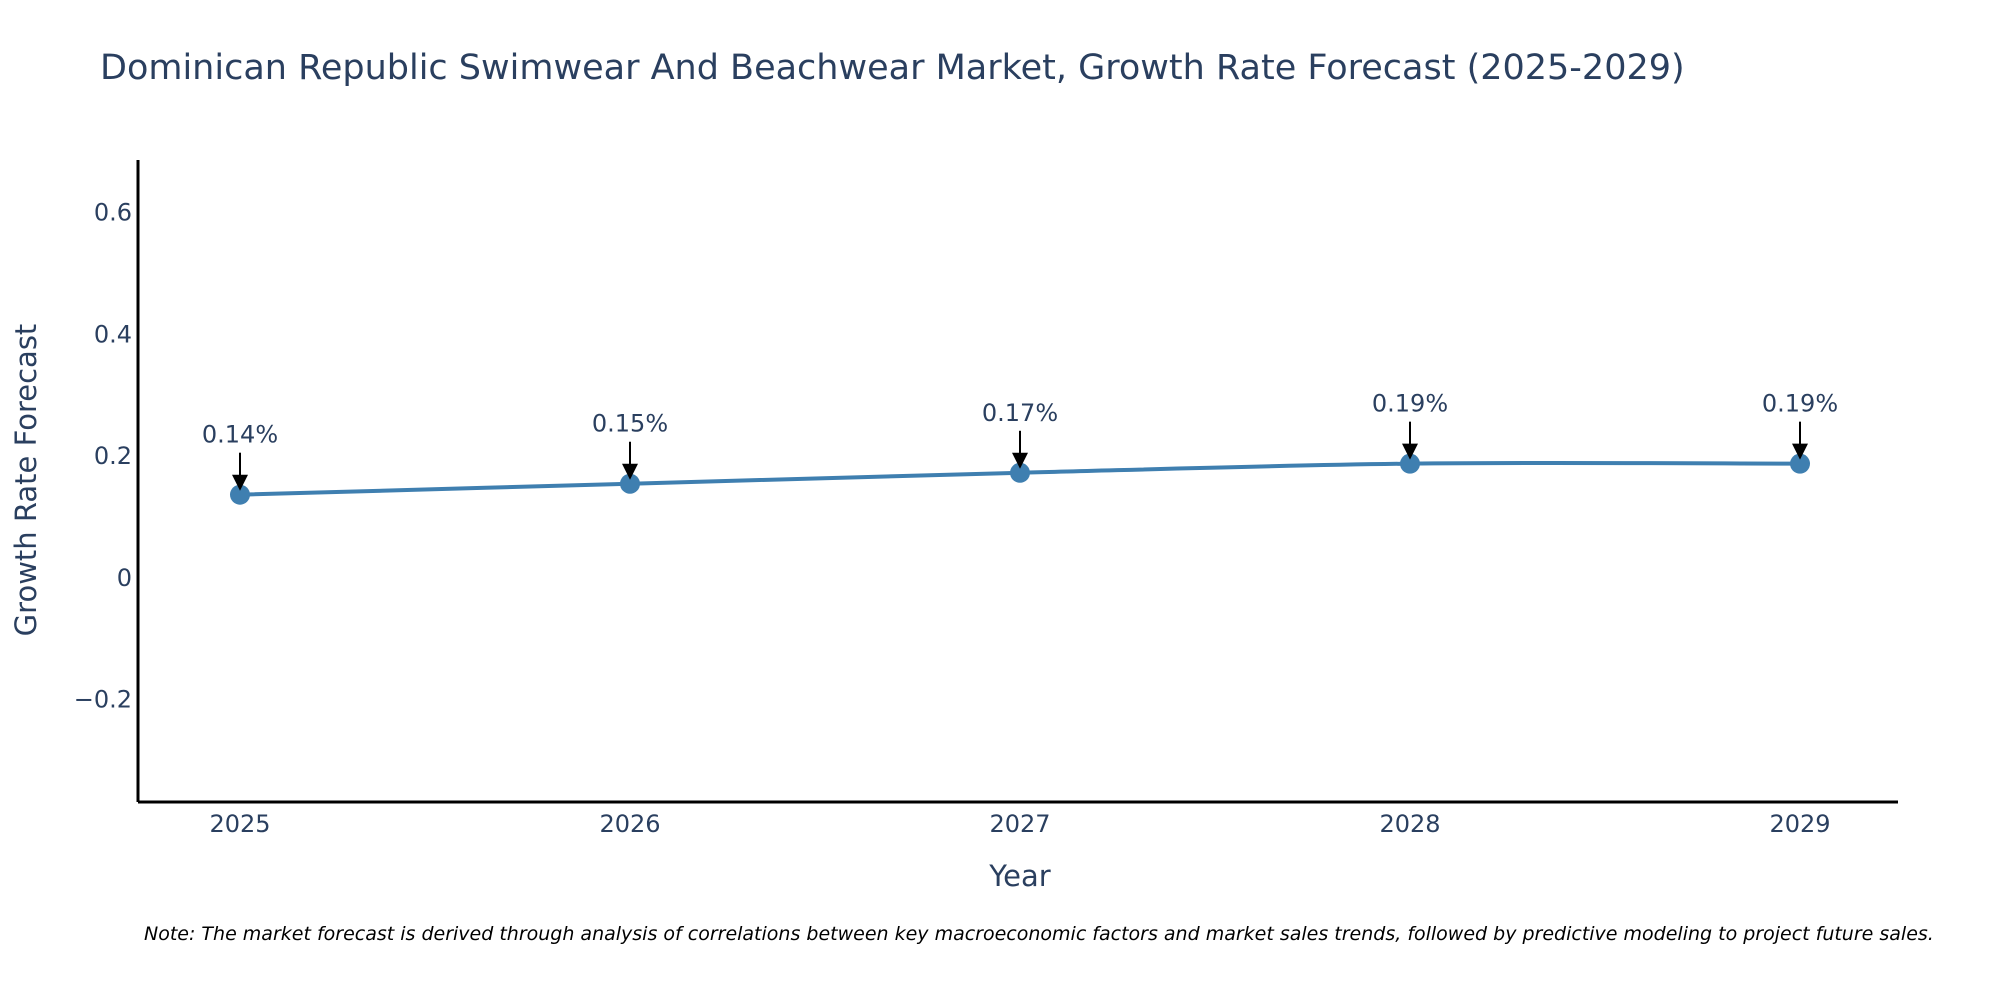 Image resolution: width=2000 pixels, height=1004 pixels. Describe the element at coordinates (124, 578) in the screenshot. I see `y-tick-label: 0` at that location.